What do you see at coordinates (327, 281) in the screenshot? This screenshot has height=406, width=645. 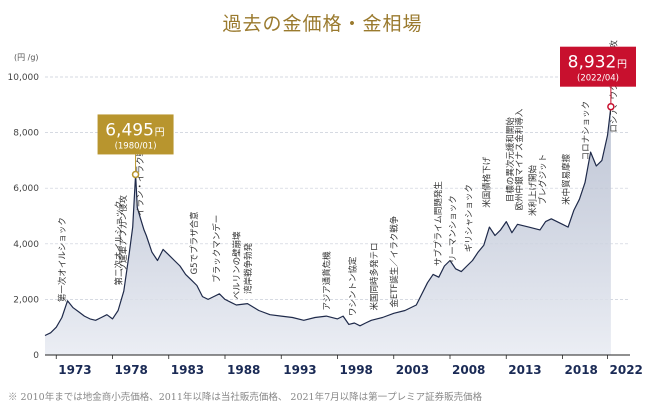 I see `event-annotation: アジア通貨危機` at bounding box center [327, 281].